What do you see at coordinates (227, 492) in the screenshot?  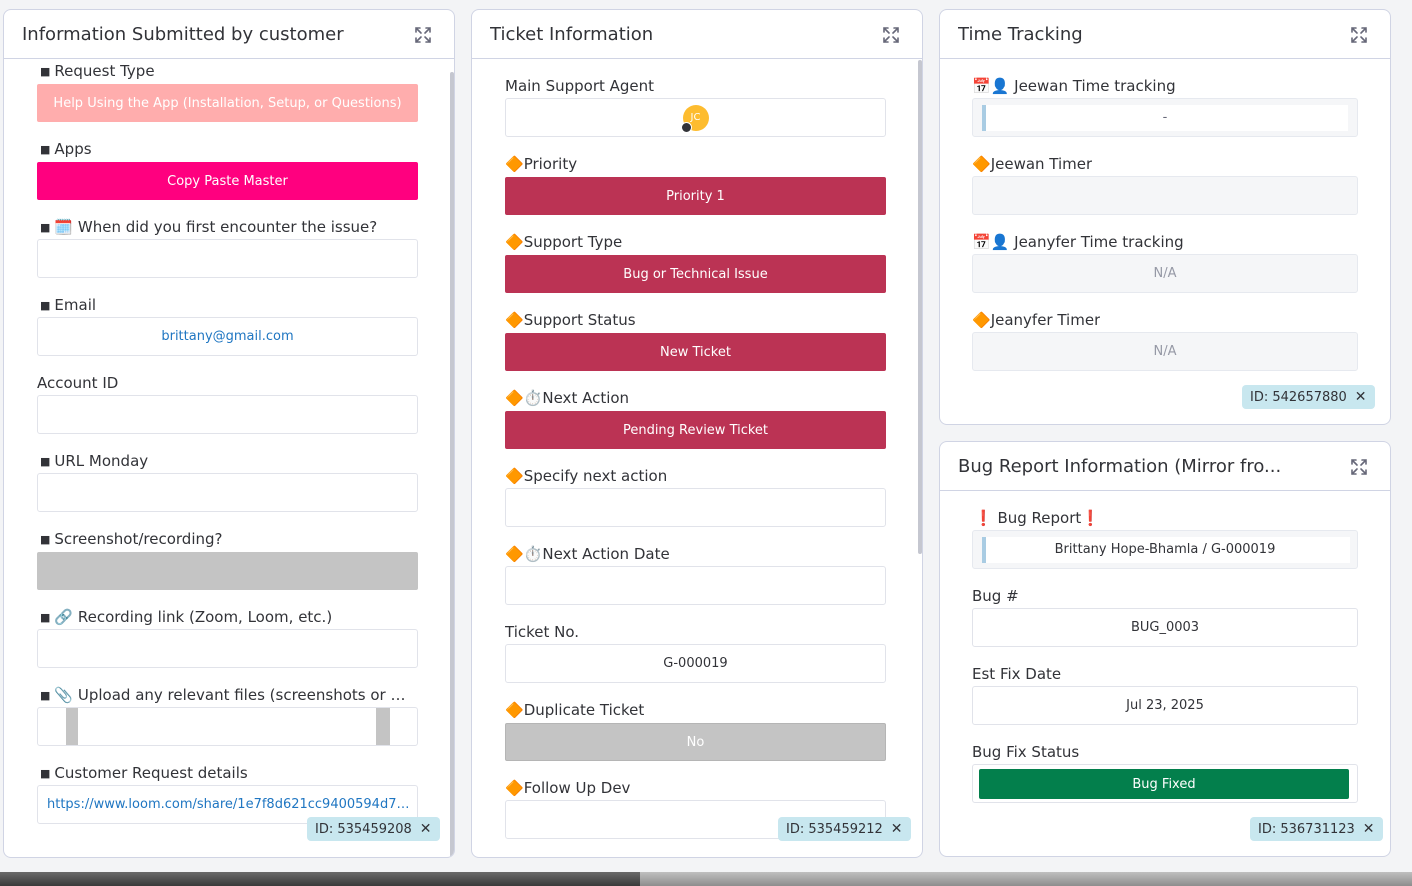 I see `url-monday-field` at bounding box center [227, 492].